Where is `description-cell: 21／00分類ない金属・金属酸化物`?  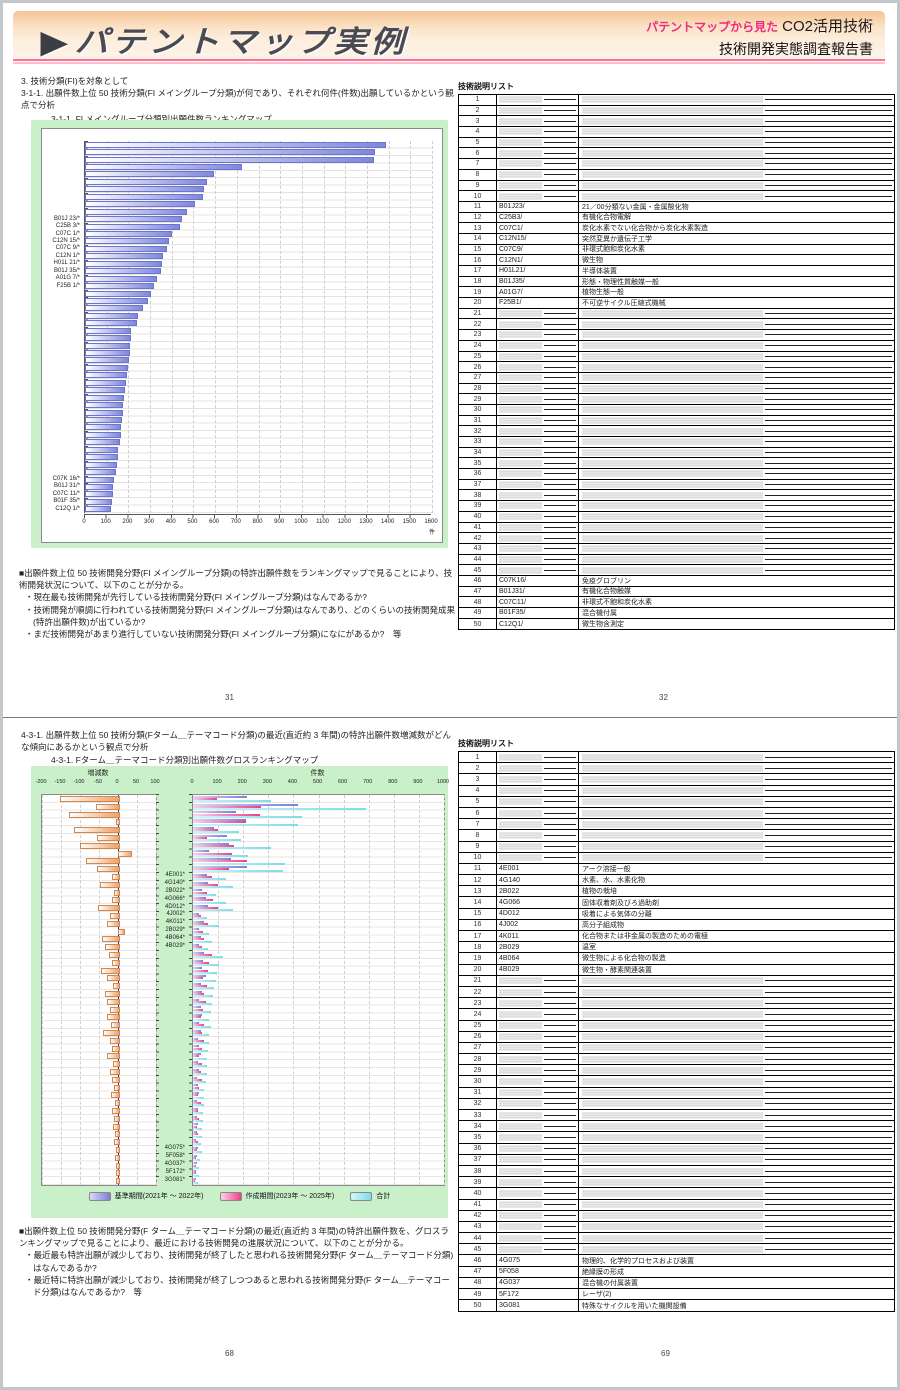 description-cell: 21／00分類ない金属・金属酸化物 is located at coordinates (635, 207).